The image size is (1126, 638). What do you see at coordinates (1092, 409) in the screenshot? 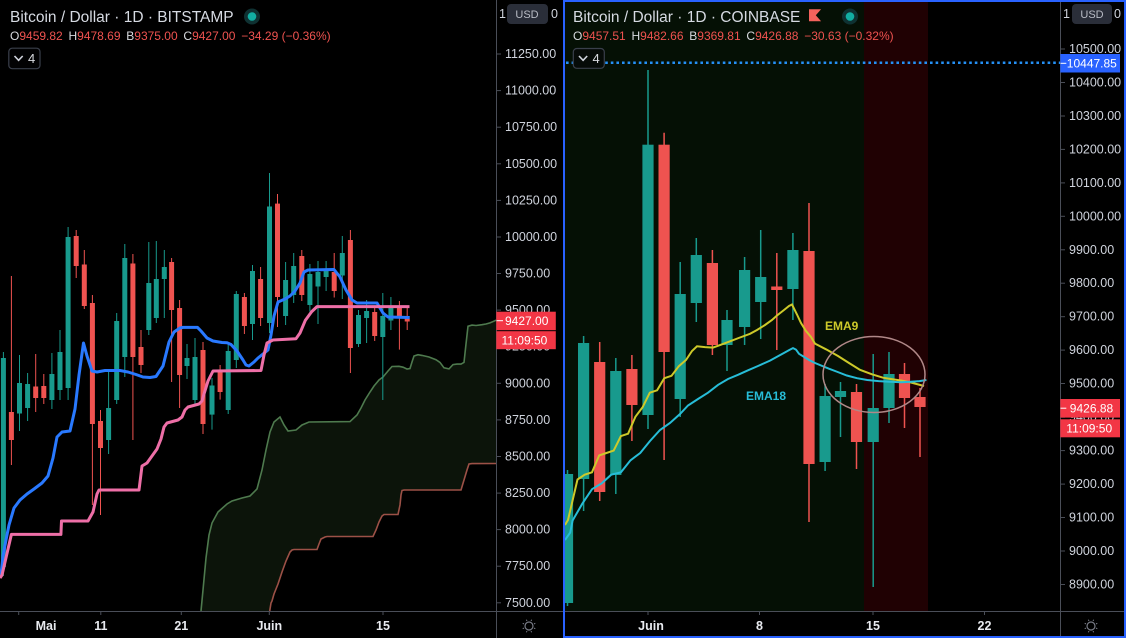
I see `svg-text: 9426.88` at bounding box center [1092, 409].